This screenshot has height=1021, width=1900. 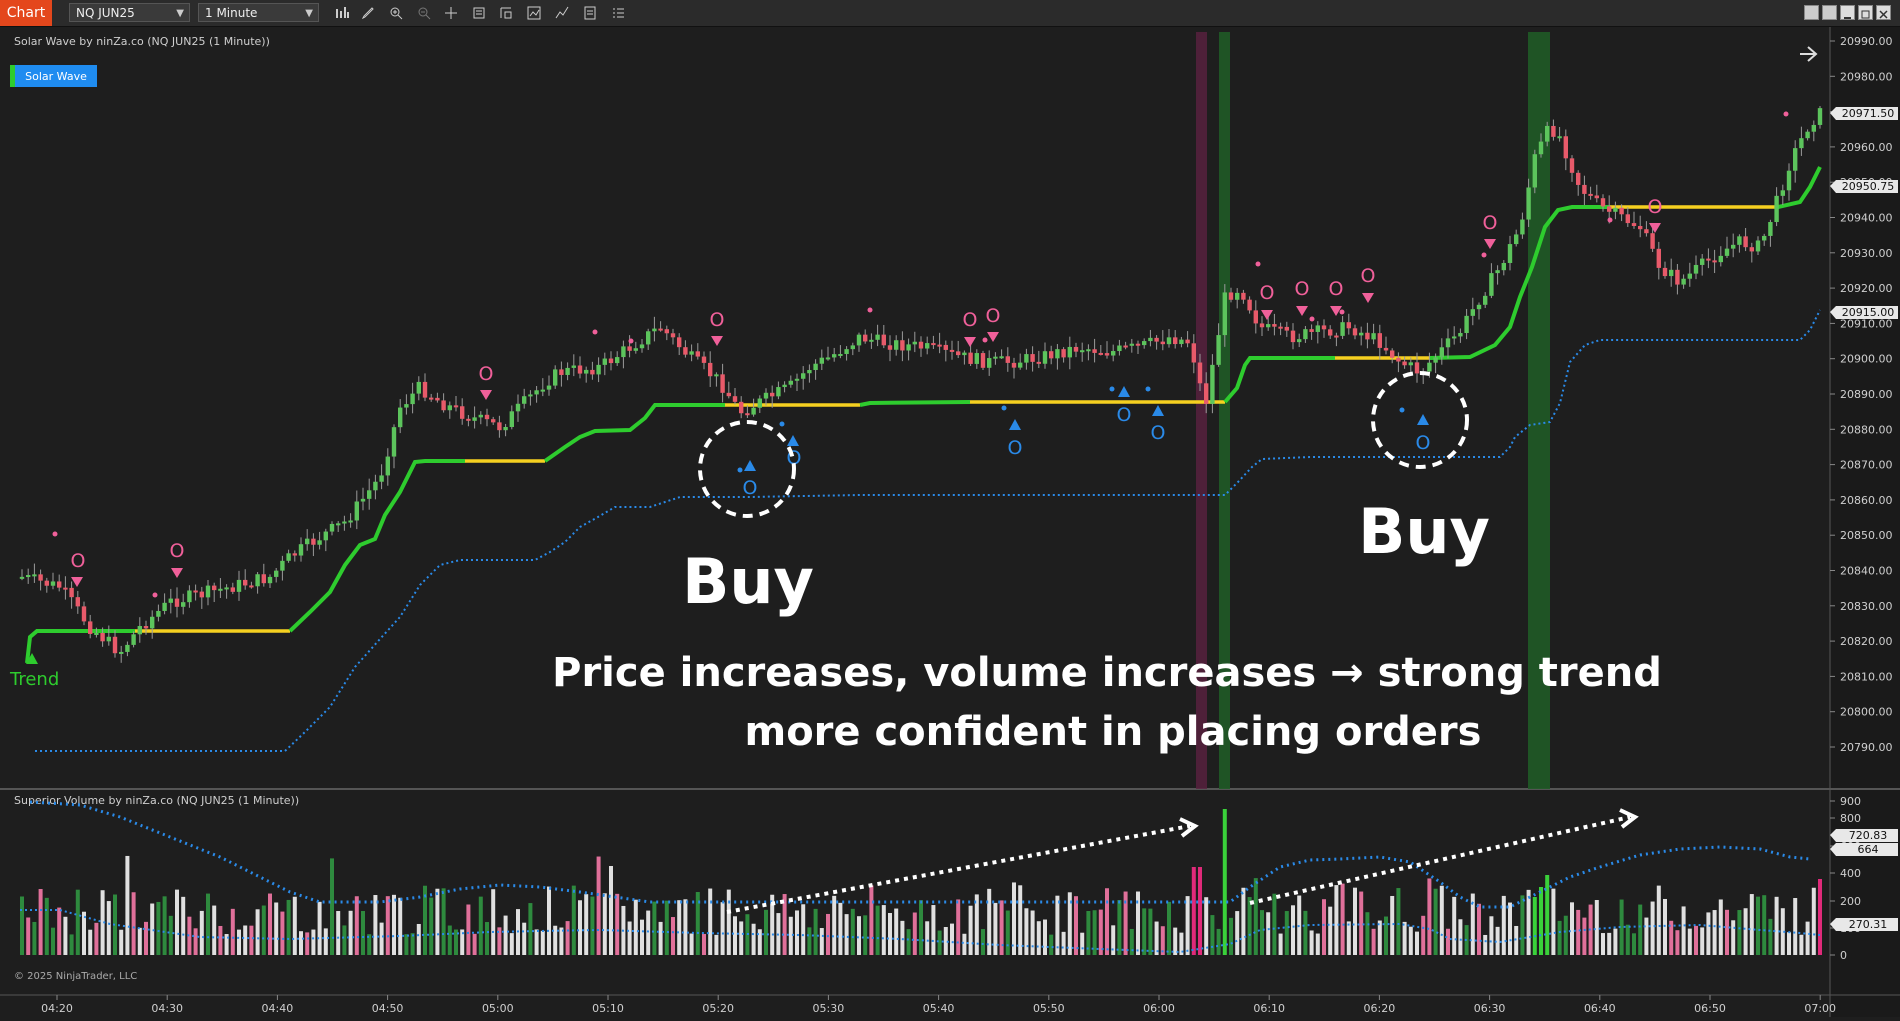 I want to click on draw-pencil-icon, so click(x=368, y=13).